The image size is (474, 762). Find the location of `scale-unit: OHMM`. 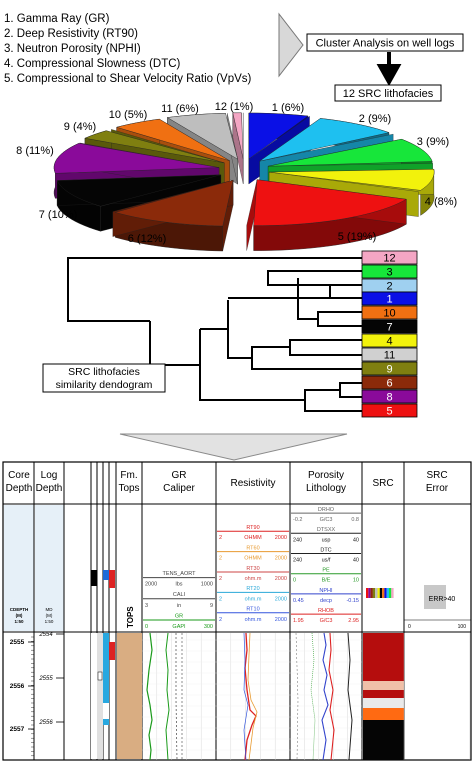

scale-unit: OHMM is located at coordinates (253, 559).